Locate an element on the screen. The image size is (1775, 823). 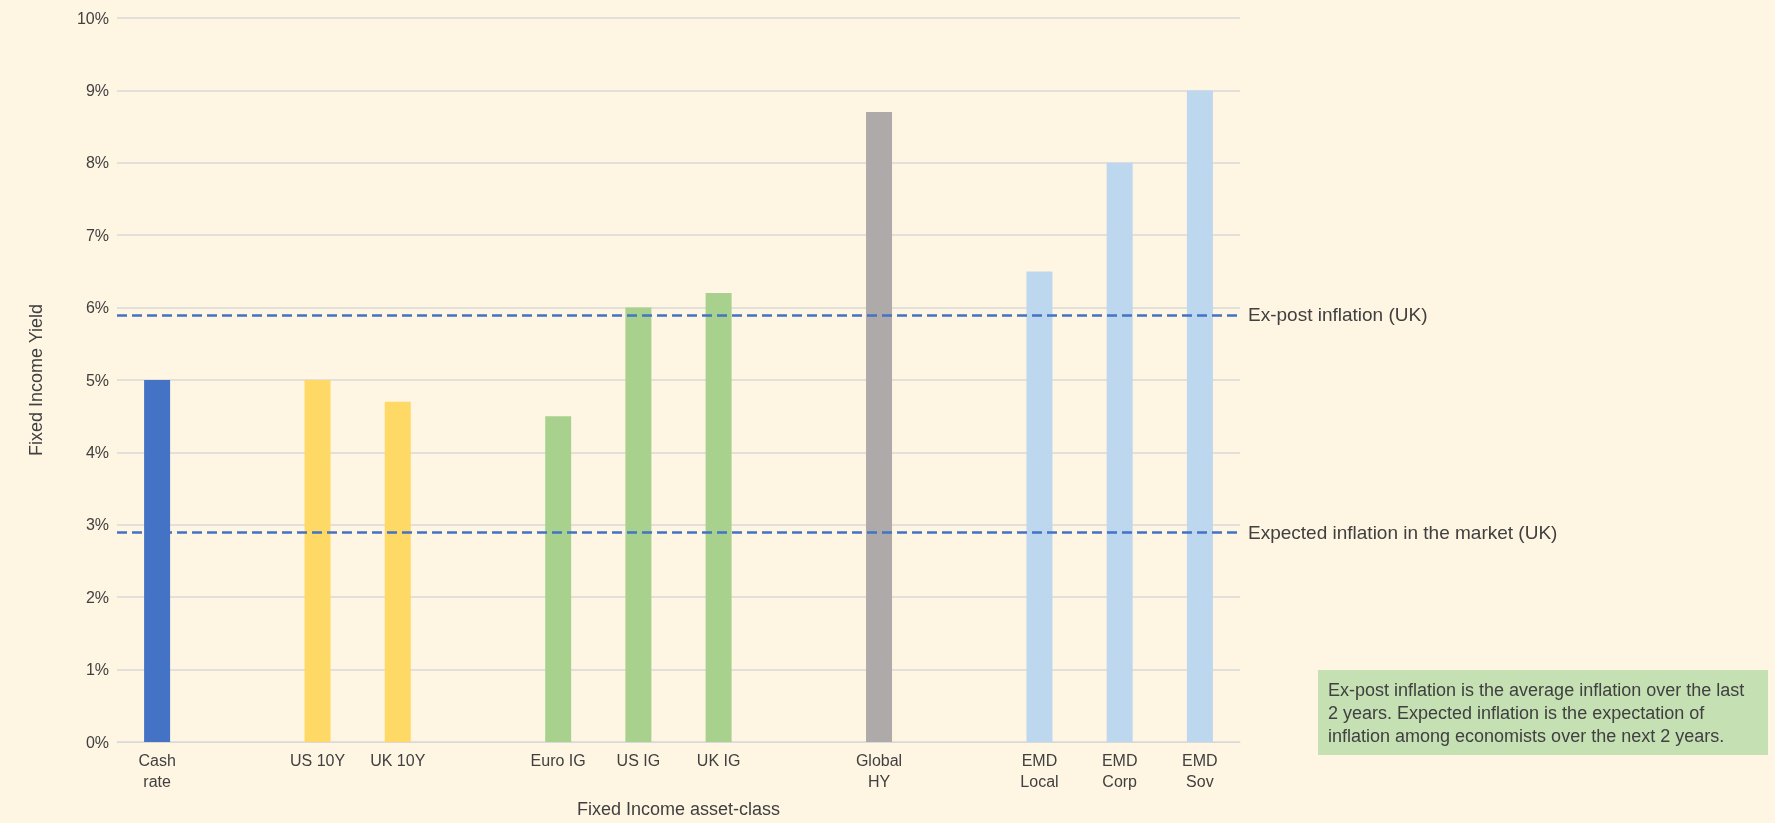
x-tick-label: UK IG is located at coordinates (718, 760).